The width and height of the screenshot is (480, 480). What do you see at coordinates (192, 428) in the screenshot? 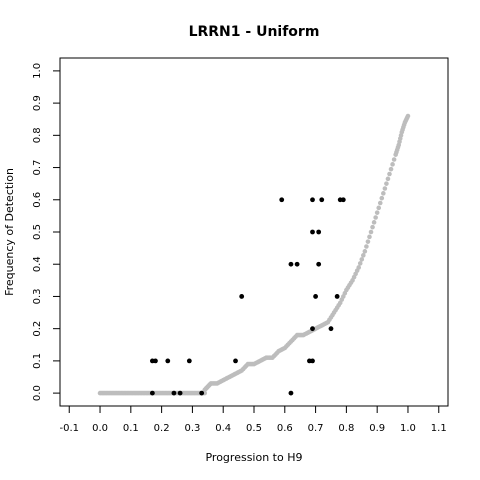
I see `x-tick-label: 0.3` at bounding box center [192, 428].